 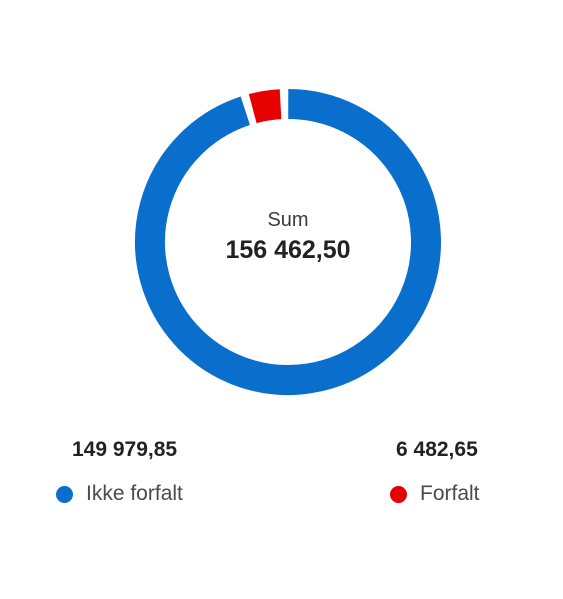 What do you see at coordinates (476, 471) in the screenshot?
I see `legend-item-forfalt: 6 482,65 Forfalt` at bounding box center [476, 471].